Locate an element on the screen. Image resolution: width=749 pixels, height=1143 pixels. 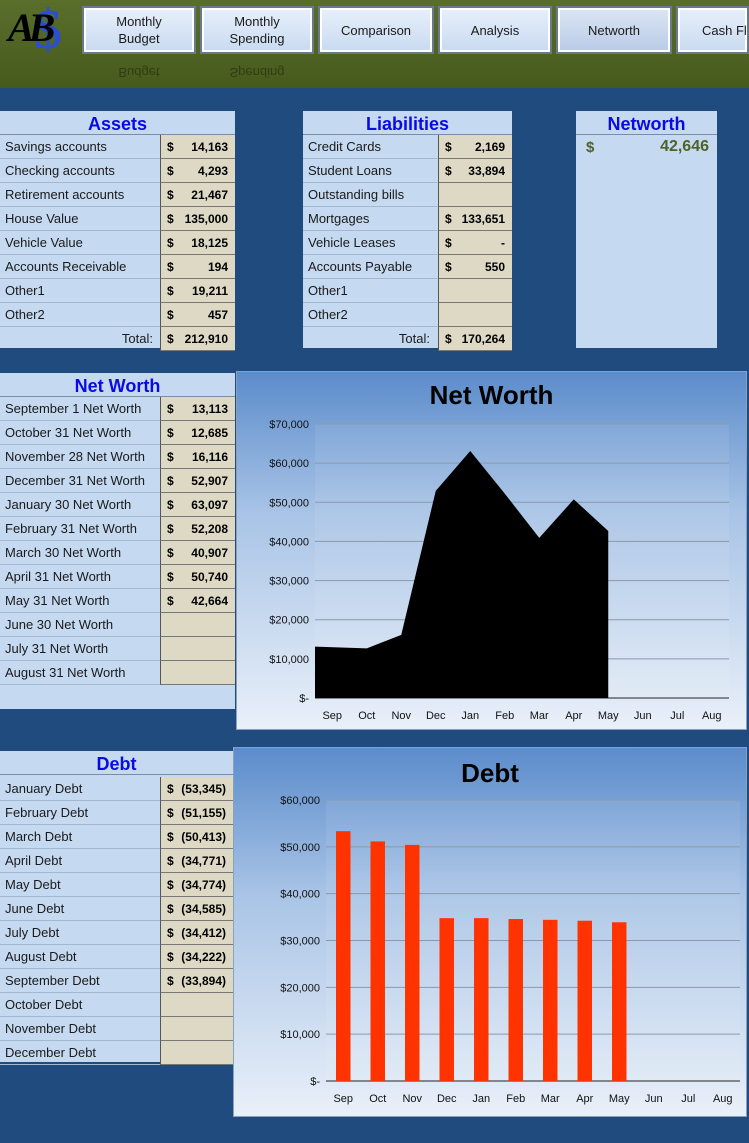
value-cell: $21,467 is located at coordinates (197, 195).